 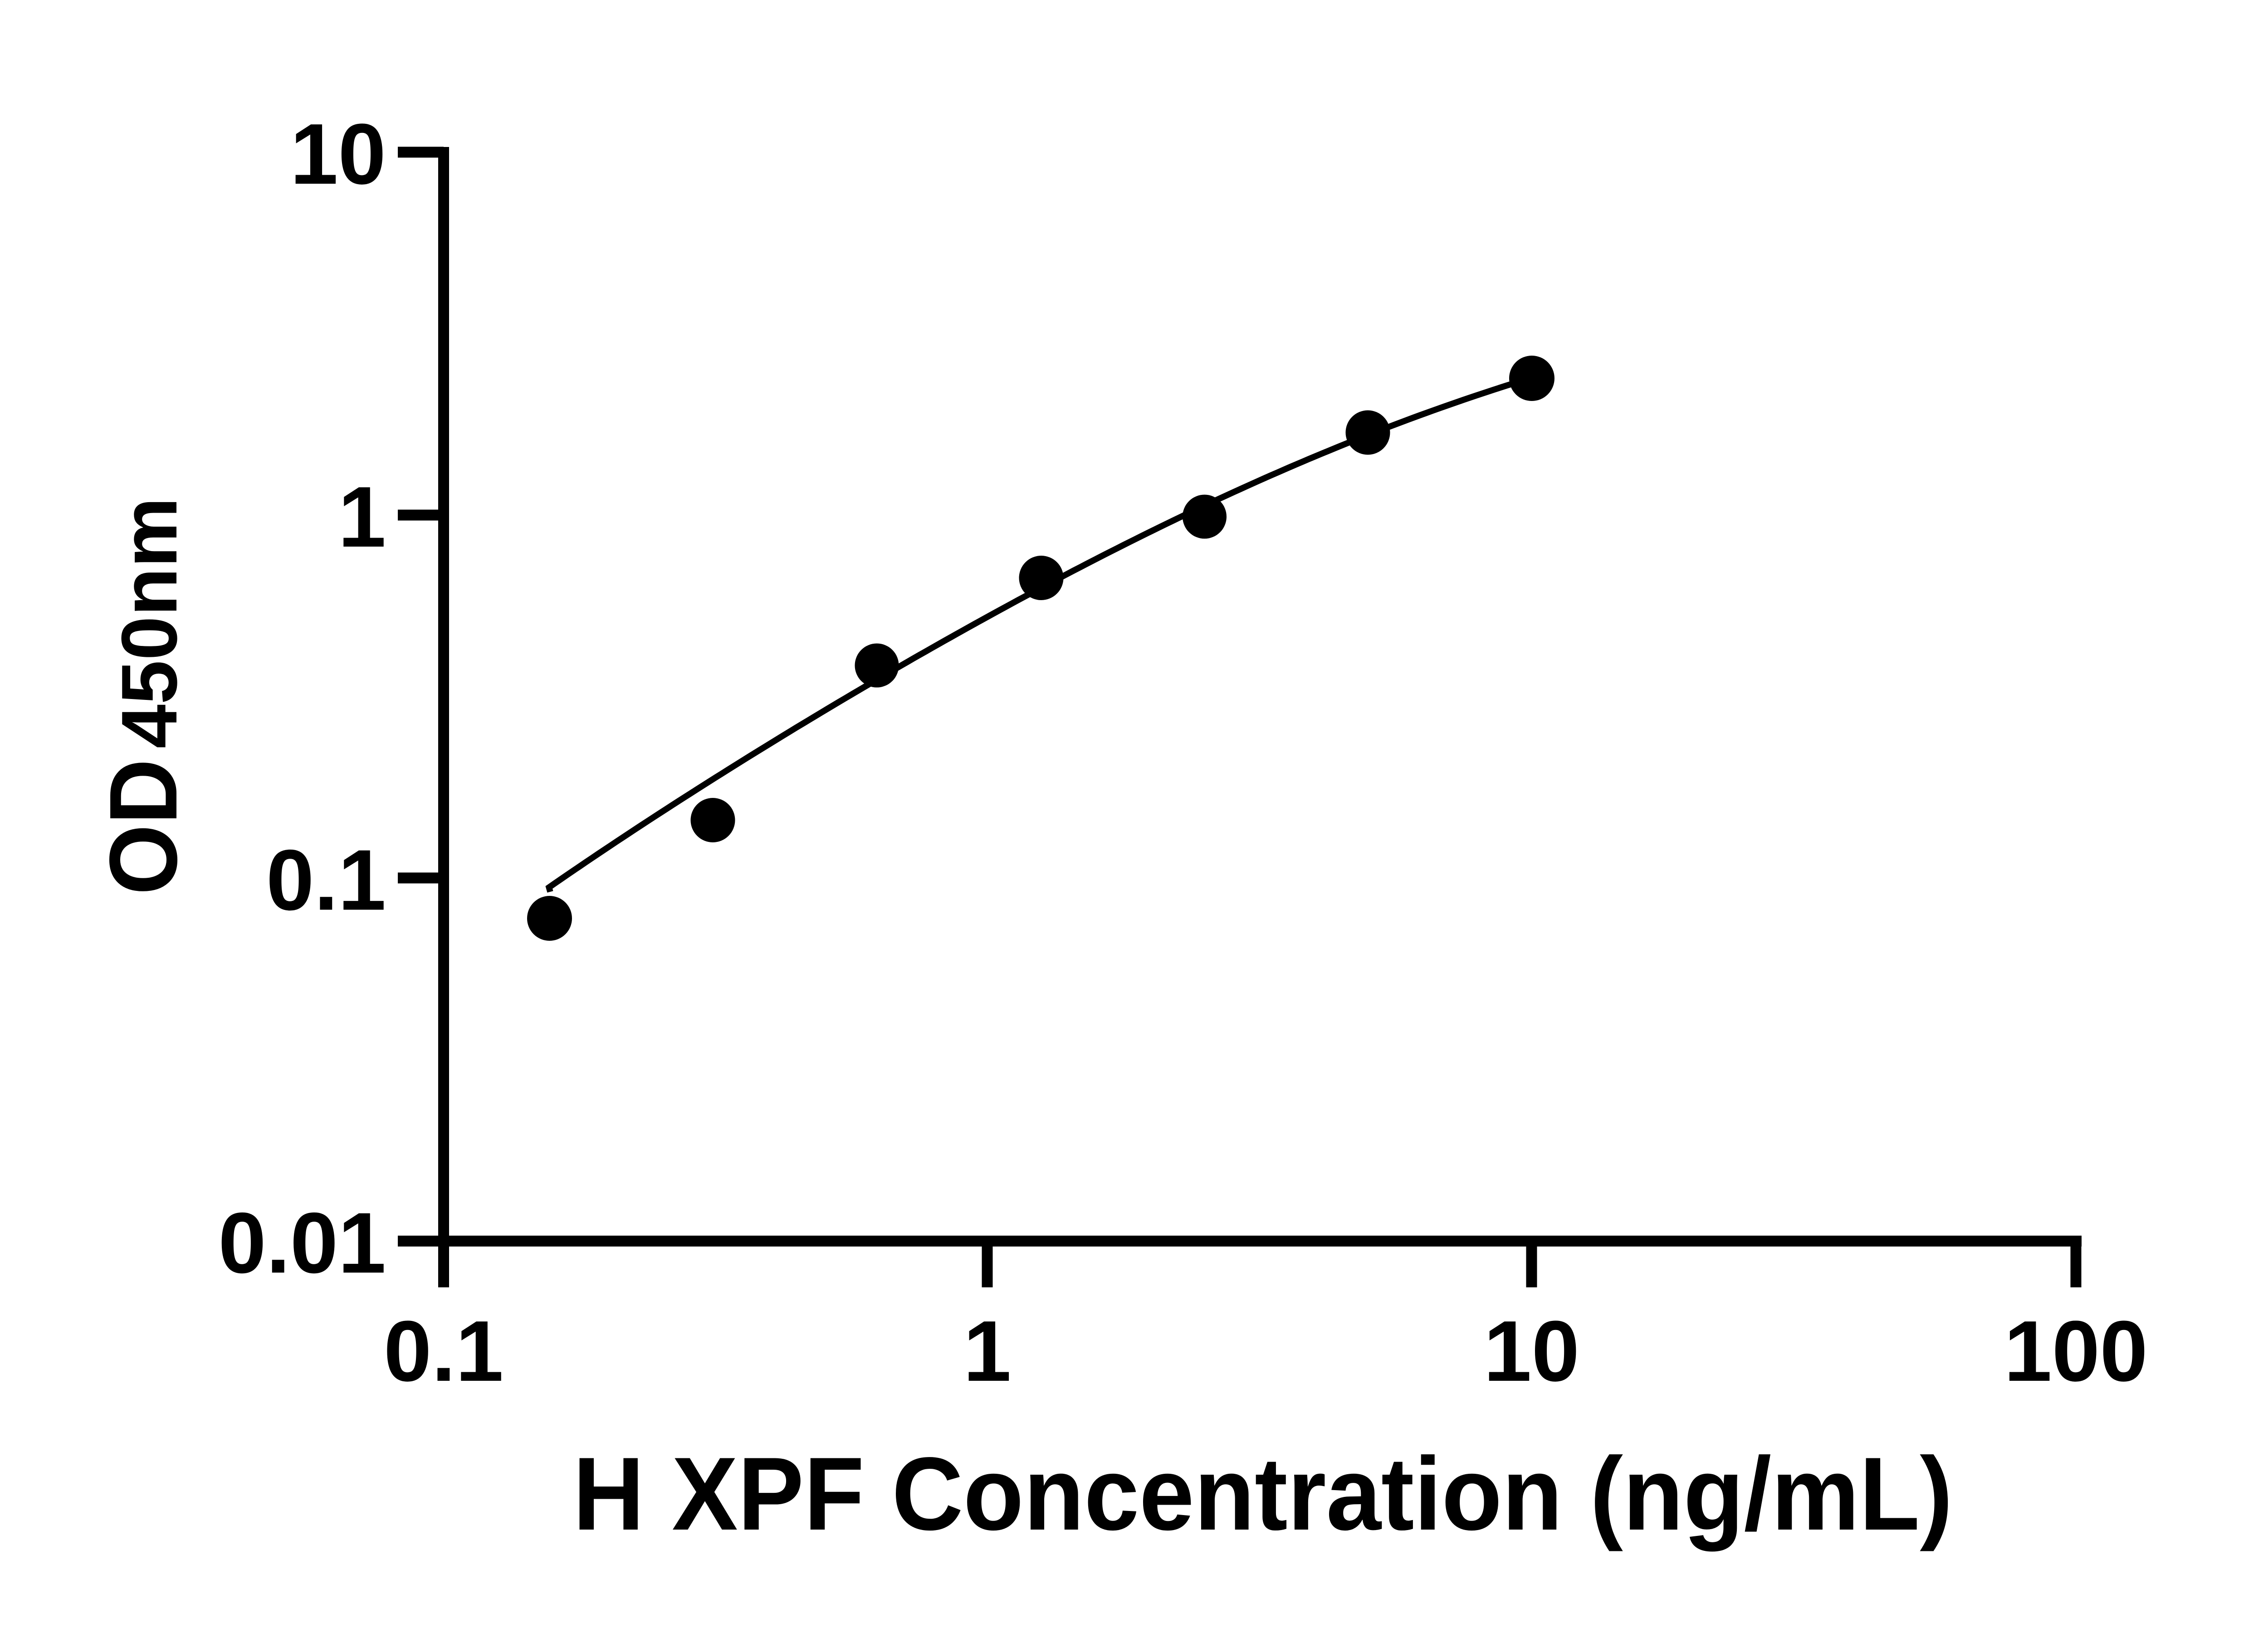 I want to click on svg-text: H XPF Concentration (ng/mL), so click(x=1263, y=1494).